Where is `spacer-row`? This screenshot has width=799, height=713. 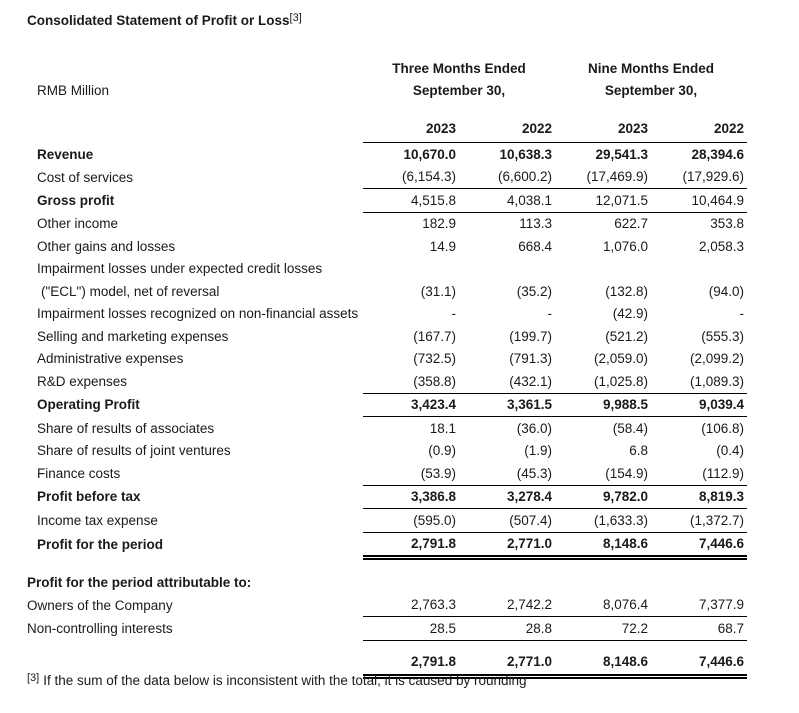
spacer-row is located at coordinates (387, 565).